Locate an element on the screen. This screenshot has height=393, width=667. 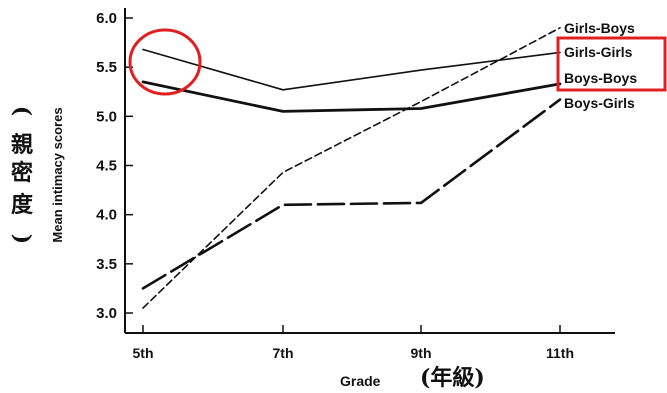
series-line-boys-boys is located at coordinates (351, 96).